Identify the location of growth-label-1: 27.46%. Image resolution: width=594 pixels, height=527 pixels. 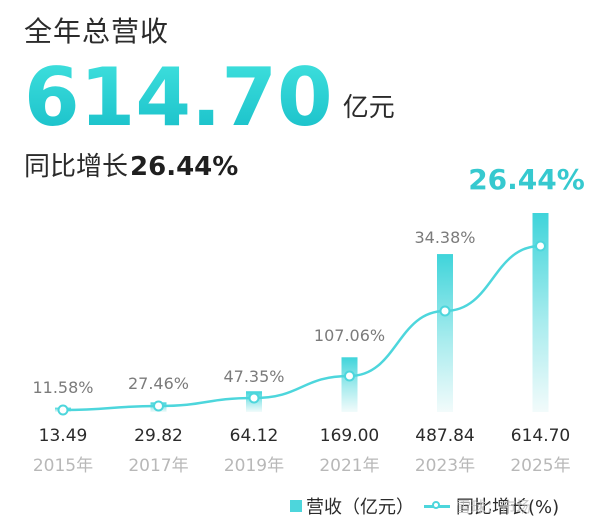
(158, 383).